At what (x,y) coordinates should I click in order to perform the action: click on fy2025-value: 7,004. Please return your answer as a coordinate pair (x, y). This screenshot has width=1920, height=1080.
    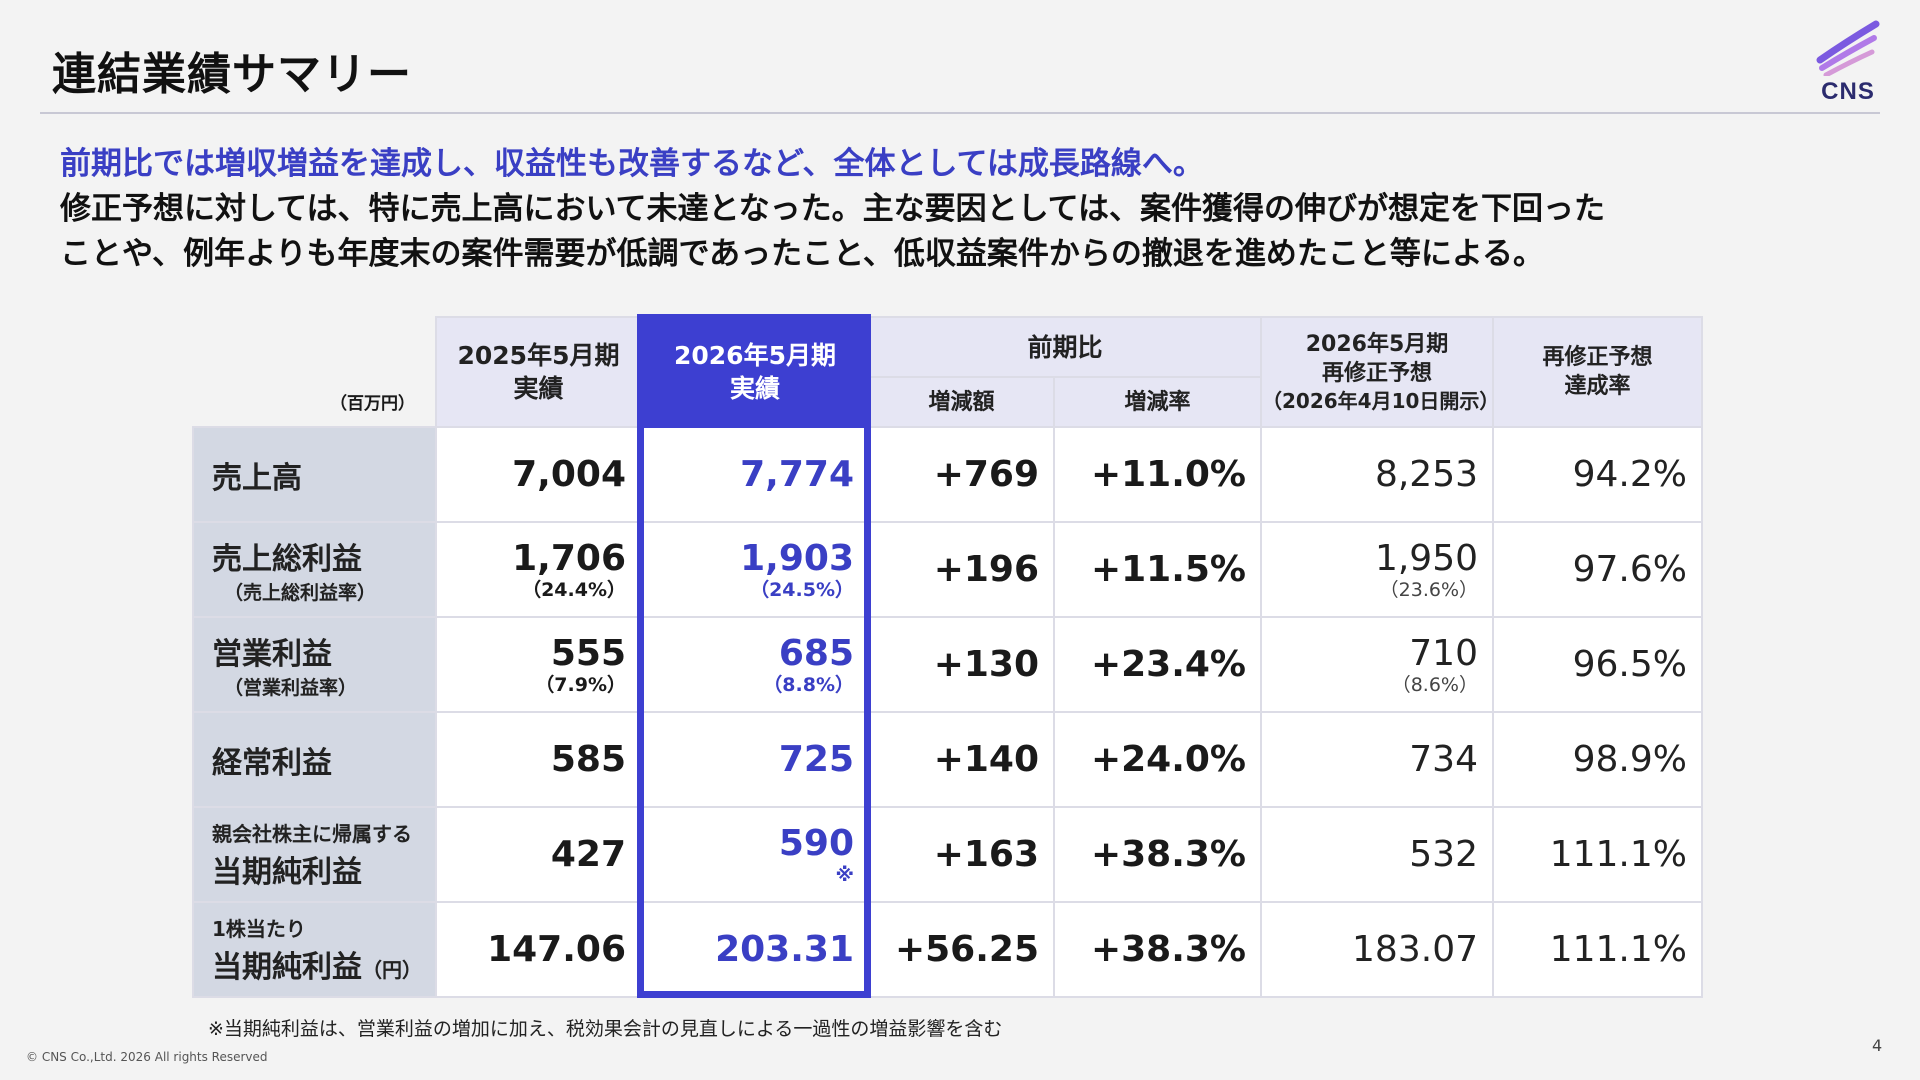
    Looking at the image, I should click on (538, 474).